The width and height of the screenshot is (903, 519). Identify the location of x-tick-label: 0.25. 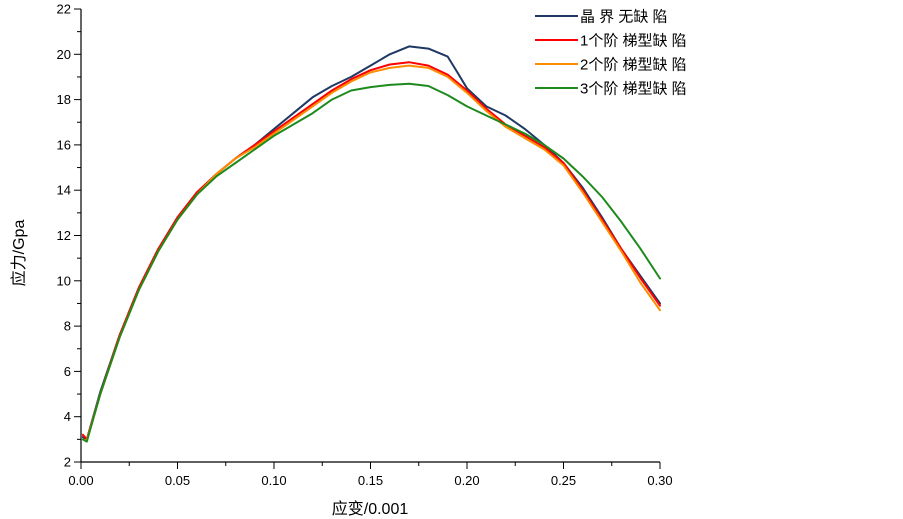
(563, 480).